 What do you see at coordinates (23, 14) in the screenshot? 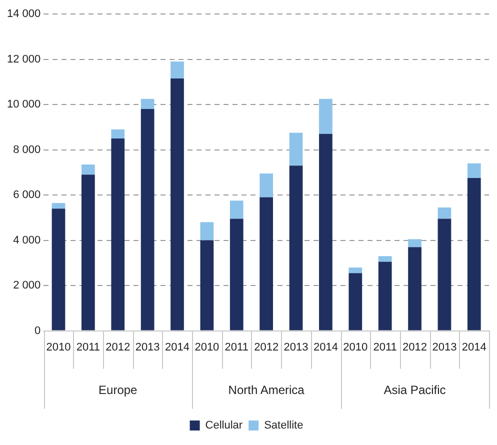
I see `y-tick-label: 14 000` at bounding box center [23, 14].